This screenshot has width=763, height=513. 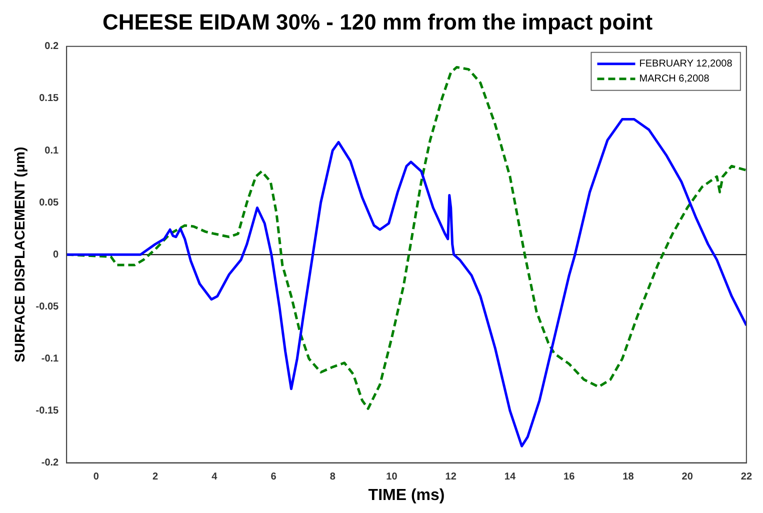 I want to click on x-tick-label: 16, so click(x=570, y=477).